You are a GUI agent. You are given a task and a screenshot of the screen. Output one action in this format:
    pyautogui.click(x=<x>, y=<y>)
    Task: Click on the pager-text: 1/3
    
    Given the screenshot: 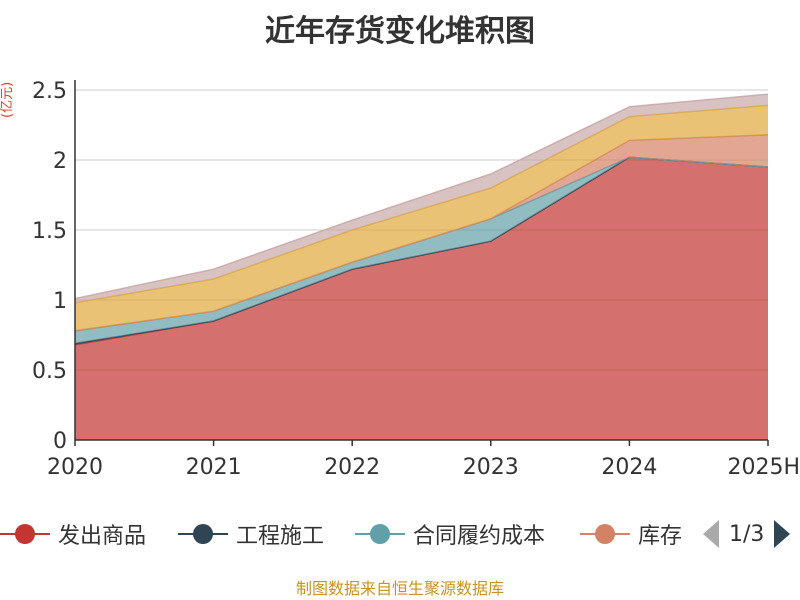 What is the action you would take?
    pyautogui.click(x=747, y=534)
    